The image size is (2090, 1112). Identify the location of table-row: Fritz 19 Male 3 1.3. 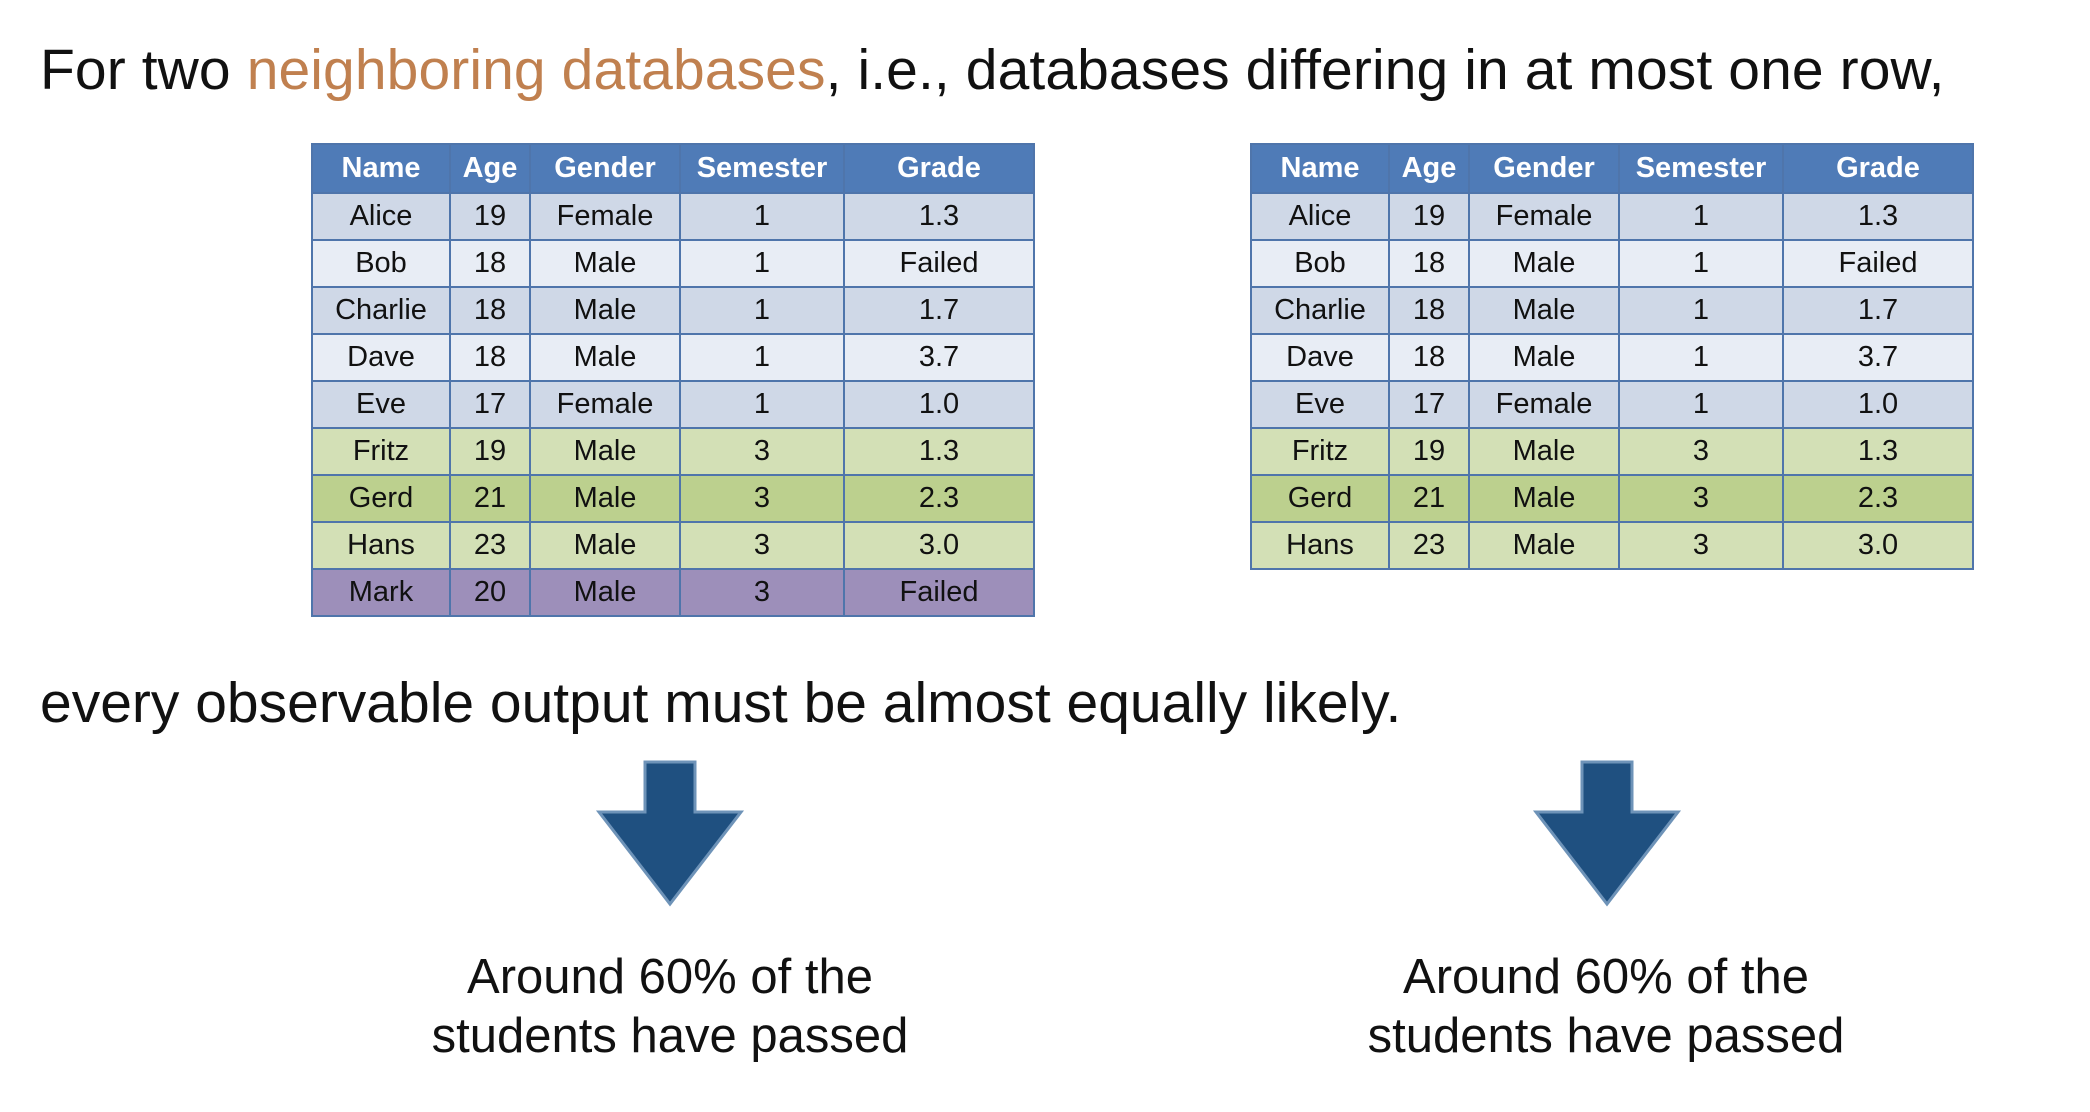
(1612, 451).